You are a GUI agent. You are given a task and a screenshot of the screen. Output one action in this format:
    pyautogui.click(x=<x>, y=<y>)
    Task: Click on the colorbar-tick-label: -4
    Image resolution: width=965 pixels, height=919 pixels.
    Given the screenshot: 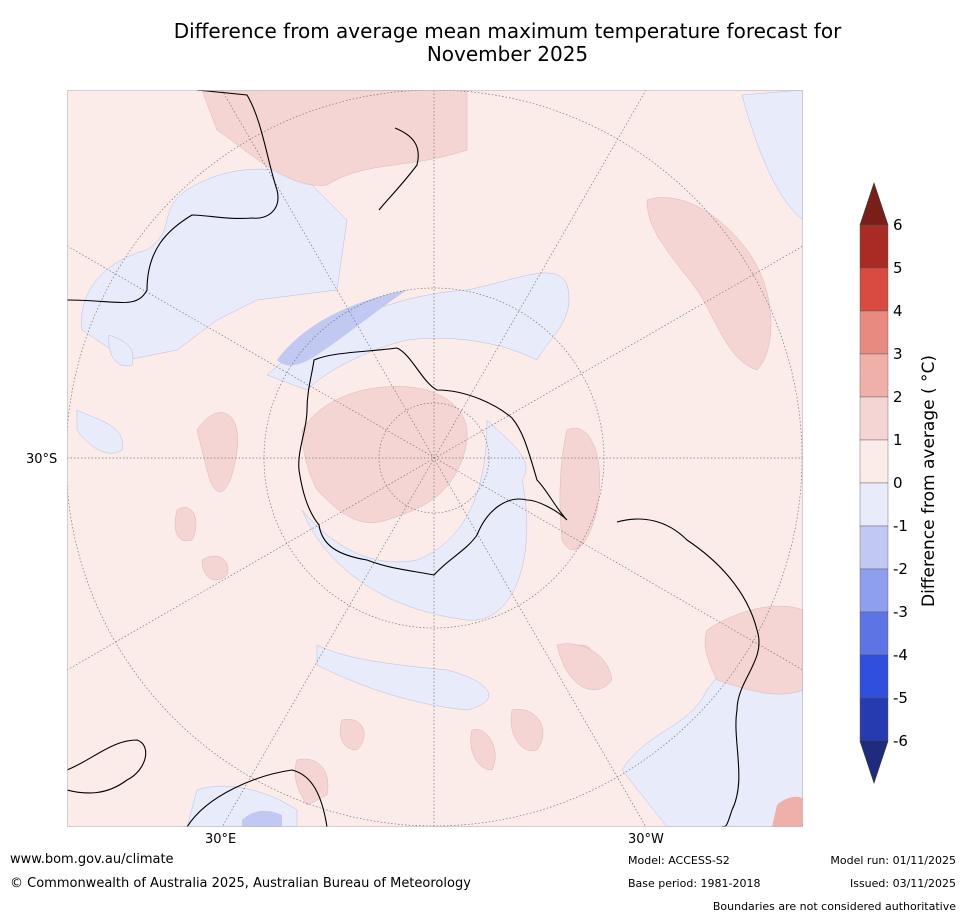 What is the action you would take?
    pyautogui.click(x=900, y=655)
    